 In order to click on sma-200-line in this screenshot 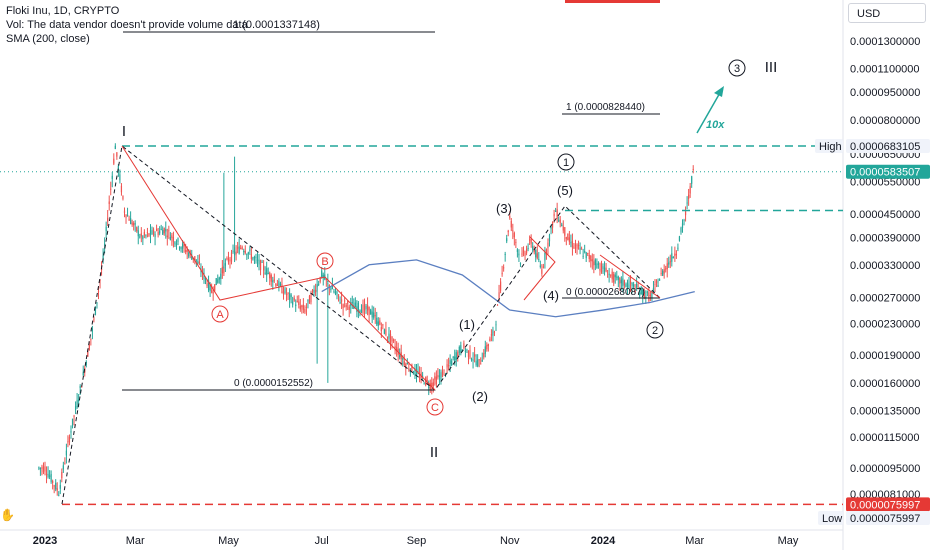, I will do `click(508, 288)`.